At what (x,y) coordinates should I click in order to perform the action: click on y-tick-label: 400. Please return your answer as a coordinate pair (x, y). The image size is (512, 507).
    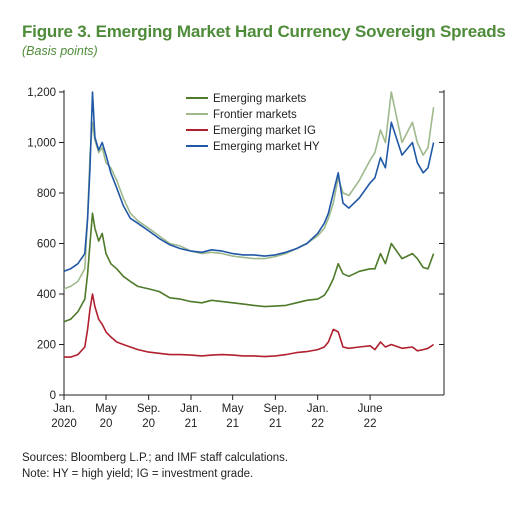
    Looking at the image, I should click on (46, 295).